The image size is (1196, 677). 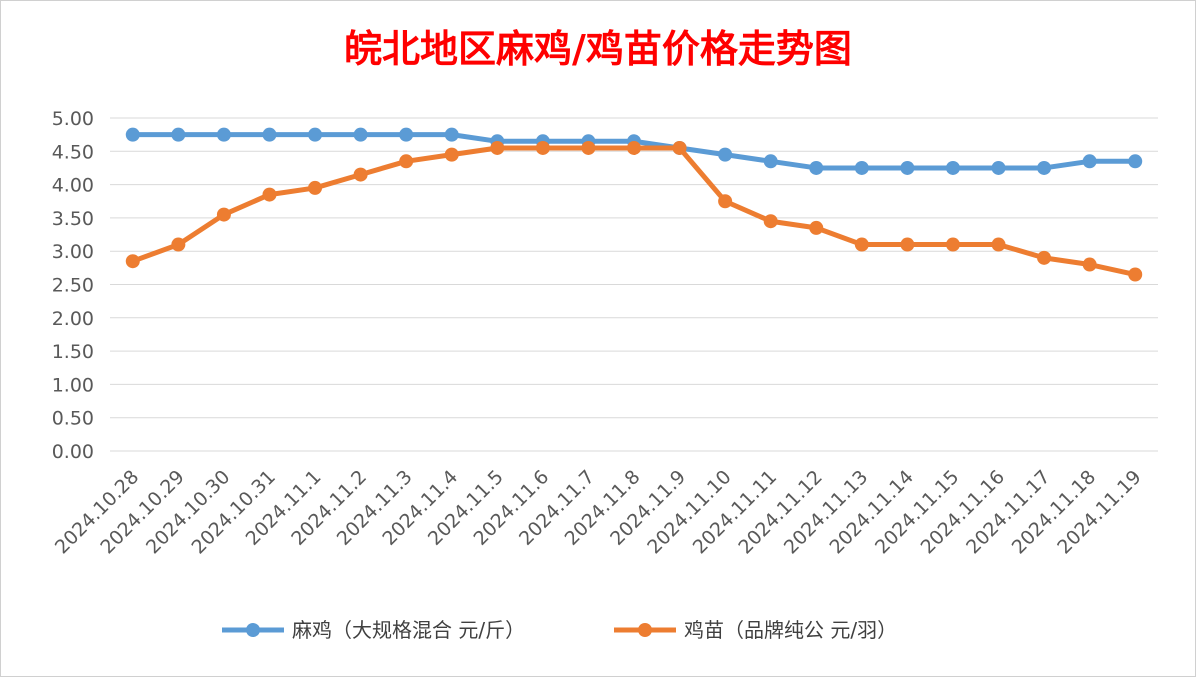 What do you see at coordinates (73, 119) in the screenshot?
I see `y-tick-label: 5.00` at bounding box center [73, 119].